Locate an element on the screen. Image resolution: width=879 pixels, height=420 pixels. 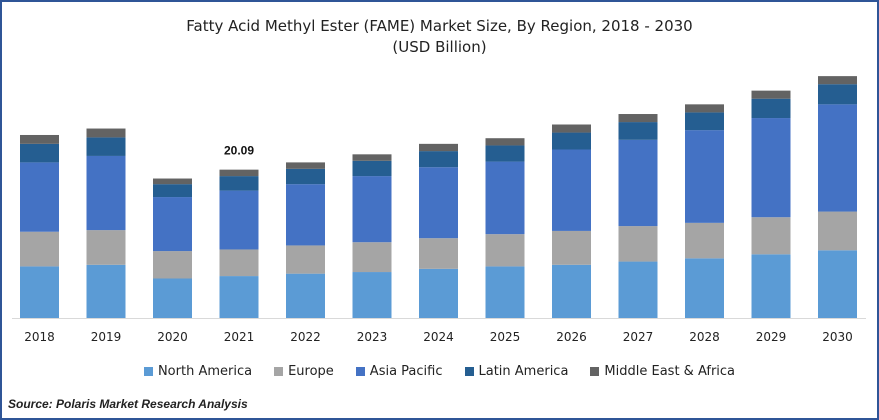
bar-segment-middle-east-africa-2018 is located at coordinates (39, 139).